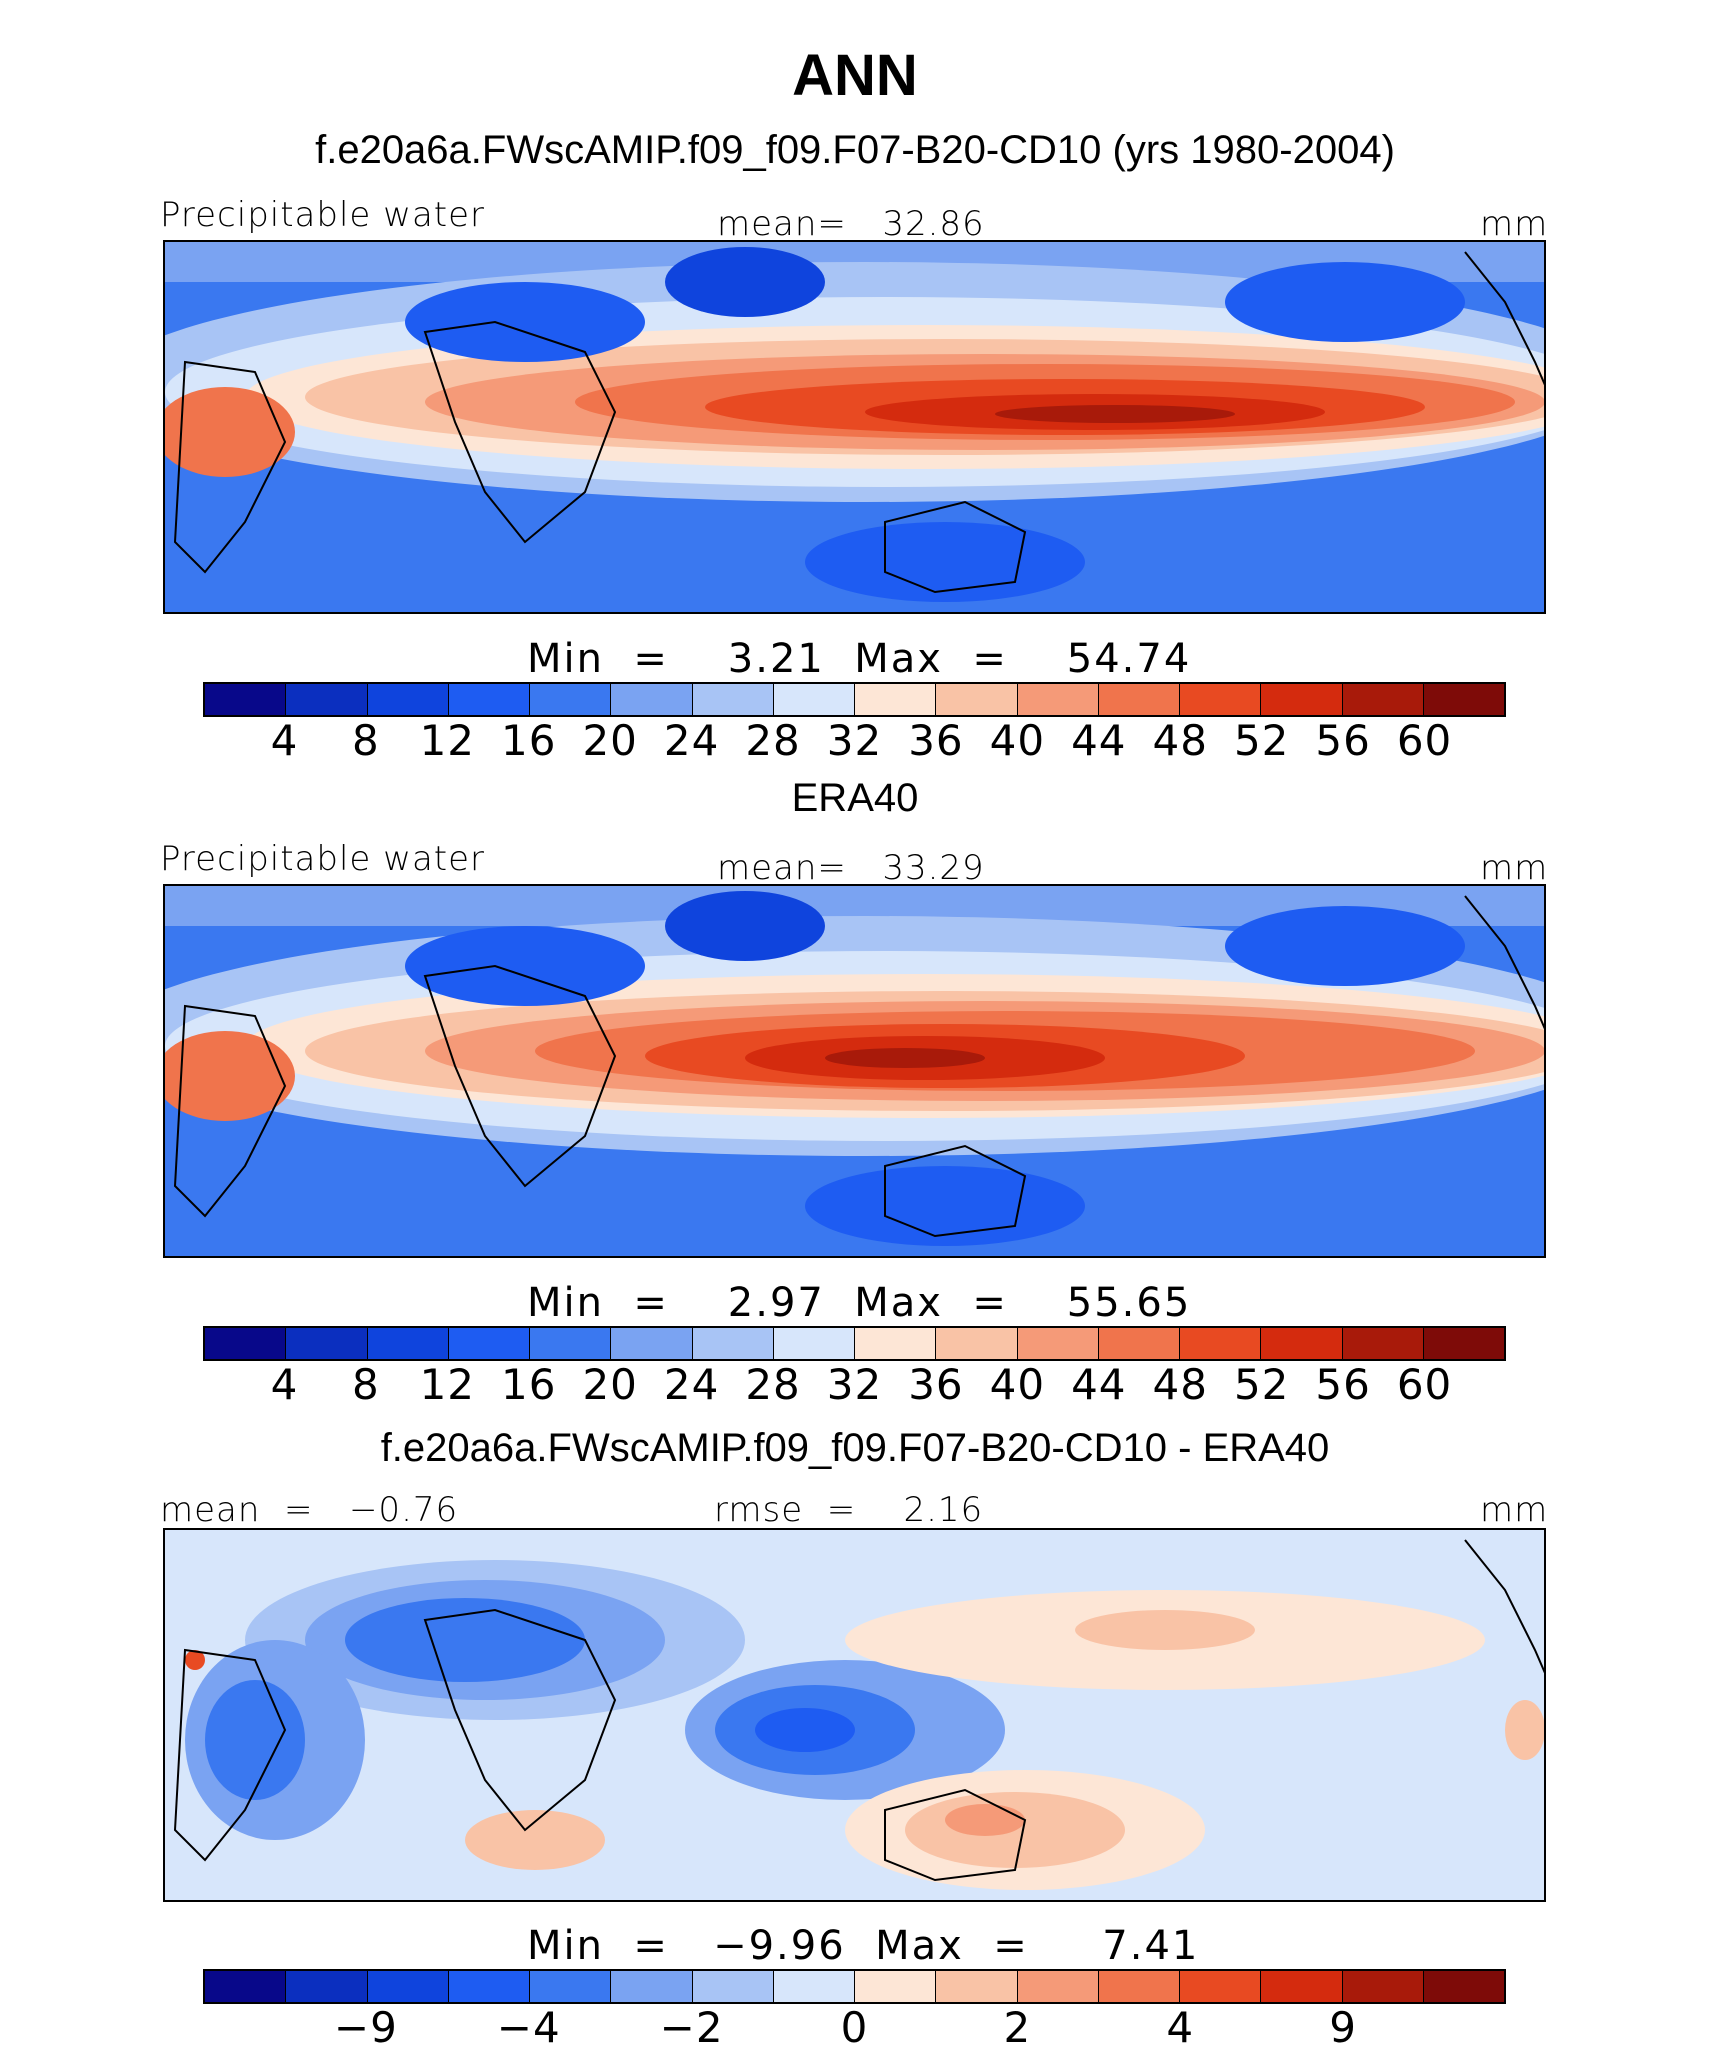 The image size is (1710, 2052). I want to click on colorbar-tick-label: 0, so click(854, 2027).